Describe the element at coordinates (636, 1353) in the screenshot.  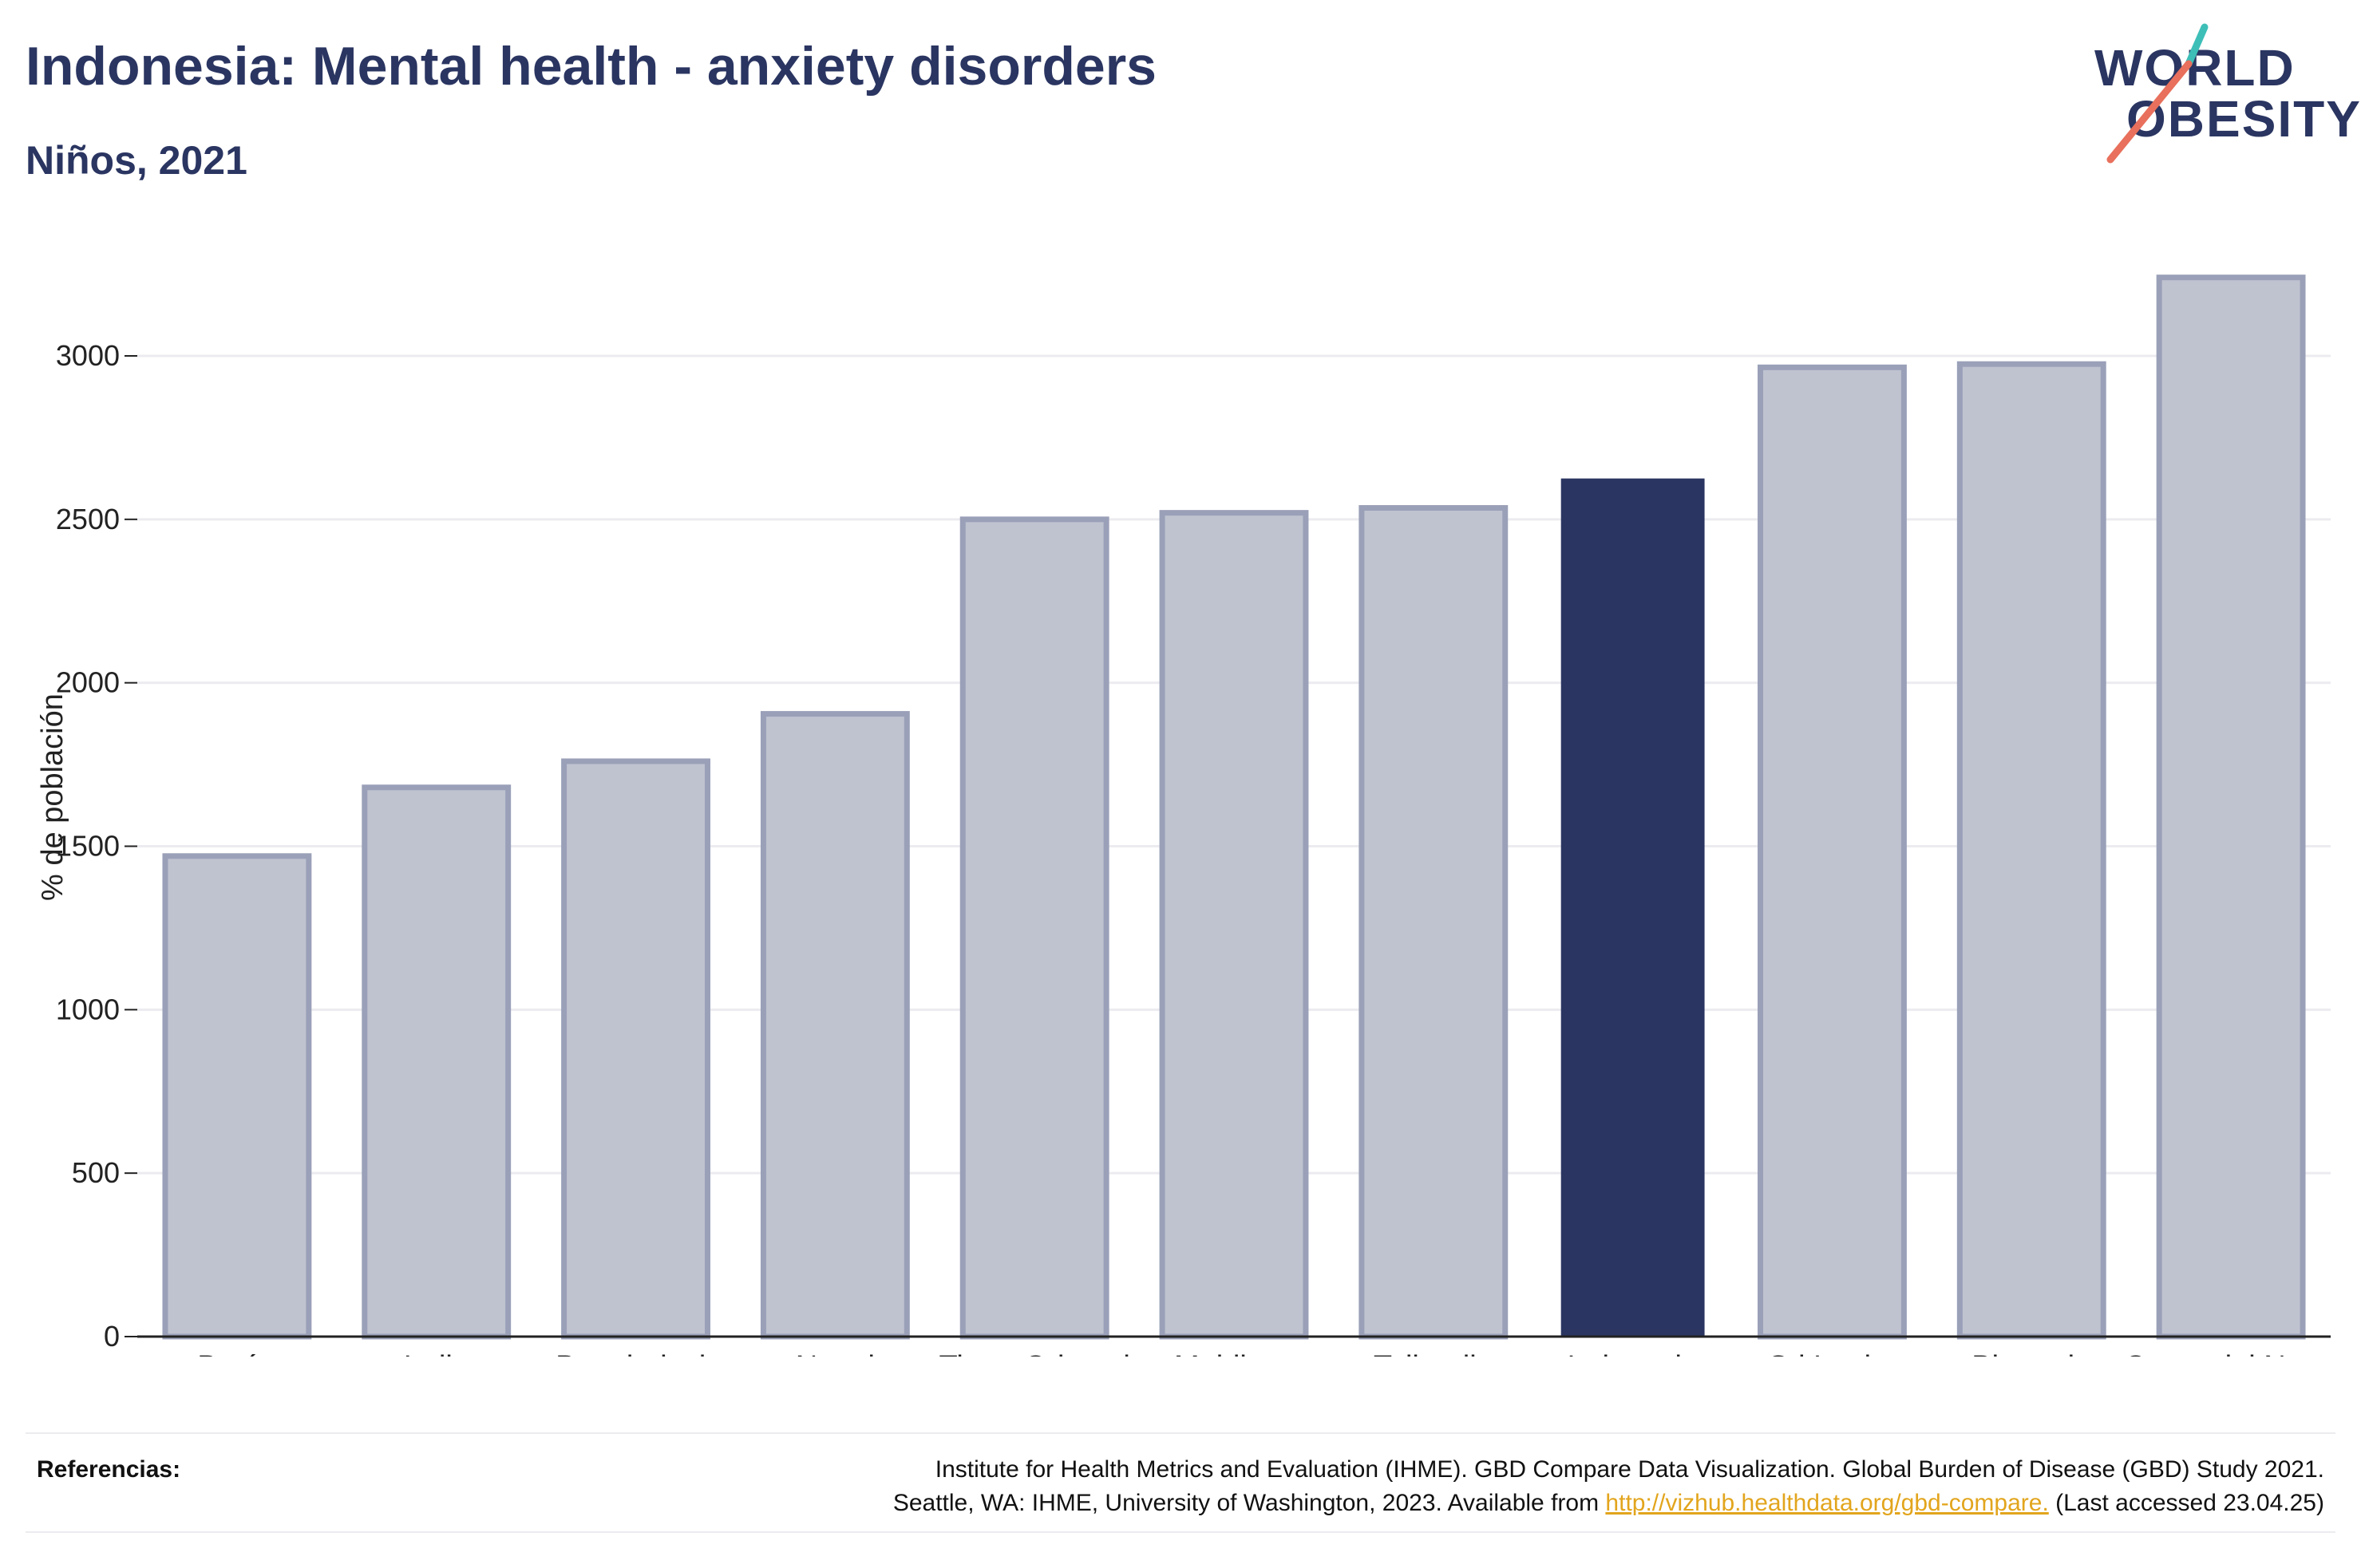
I see `x-tick-label: Bangladesh` at that location.